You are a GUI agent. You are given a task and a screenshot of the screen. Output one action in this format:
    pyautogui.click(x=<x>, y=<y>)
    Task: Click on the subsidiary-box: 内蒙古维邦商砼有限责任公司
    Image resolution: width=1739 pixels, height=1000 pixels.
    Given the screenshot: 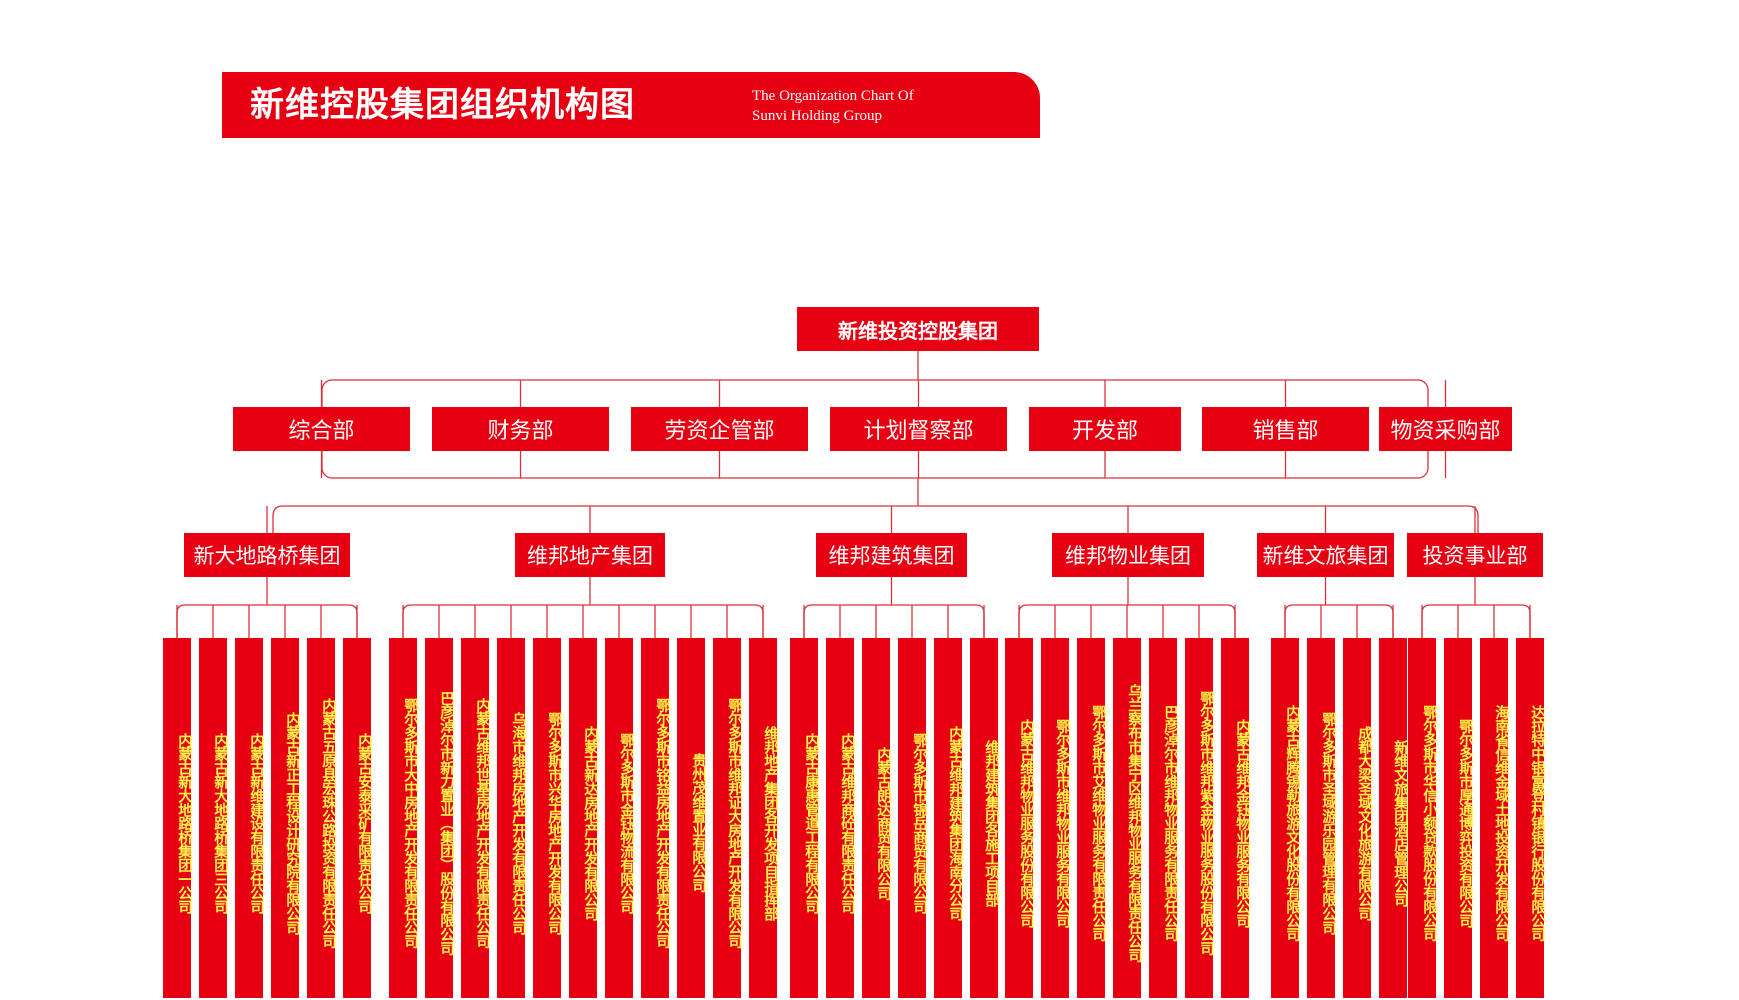 What is the action you would take?
    pyautogui.click(x=840, y=818)
    